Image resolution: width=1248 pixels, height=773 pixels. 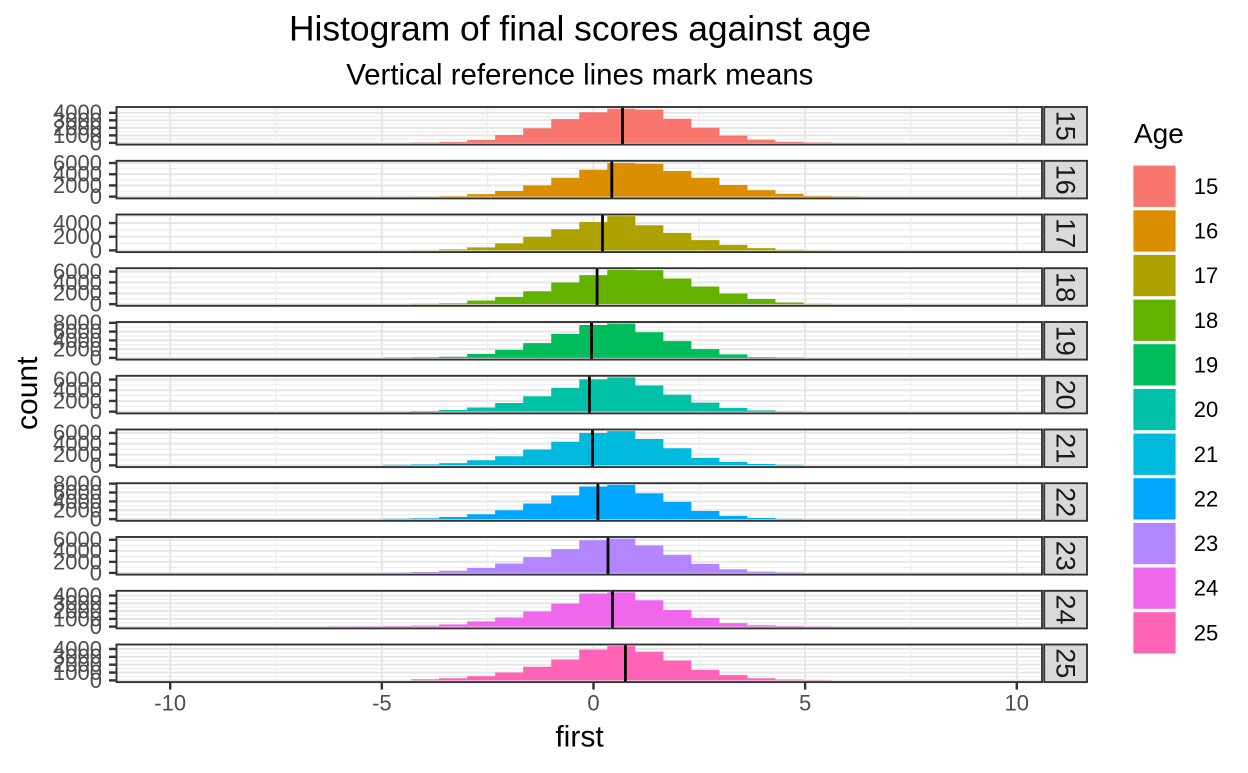 I want to click on svg-text: first, so click(x=579, y=737).